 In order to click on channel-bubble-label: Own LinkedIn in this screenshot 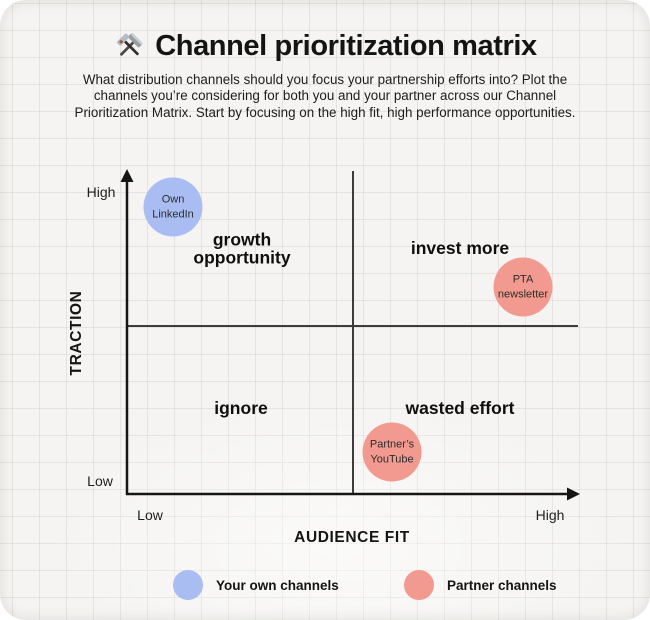, I will do `click(173, 206)`.